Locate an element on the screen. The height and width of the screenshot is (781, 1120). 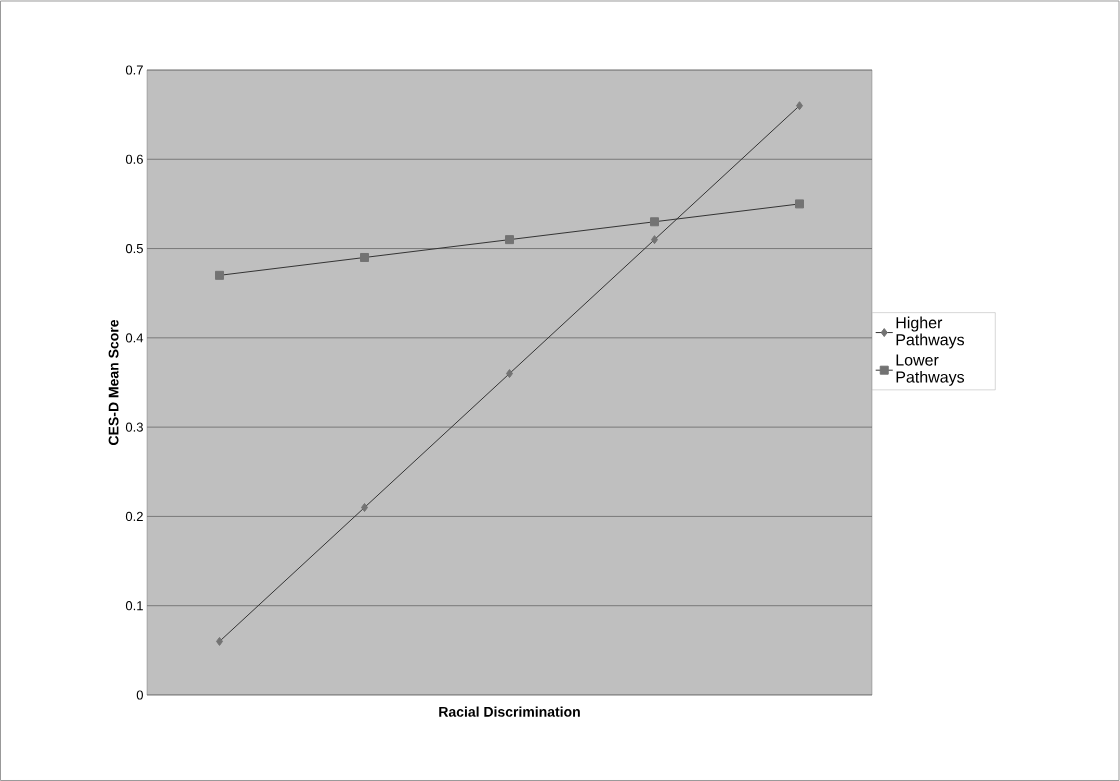
y-tick-label: 0.2 is located at coordinates (134, 516).